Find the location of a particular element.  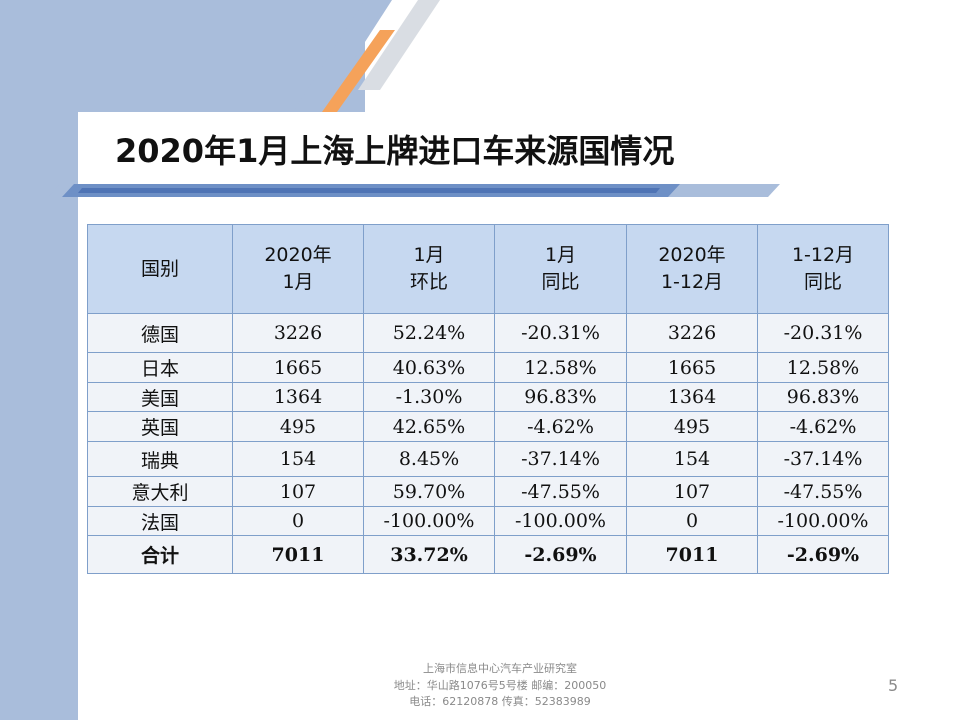

table-row: 英国 495 42.65% -4.62% 495 -4.62% is located at coordinates (488, 426).